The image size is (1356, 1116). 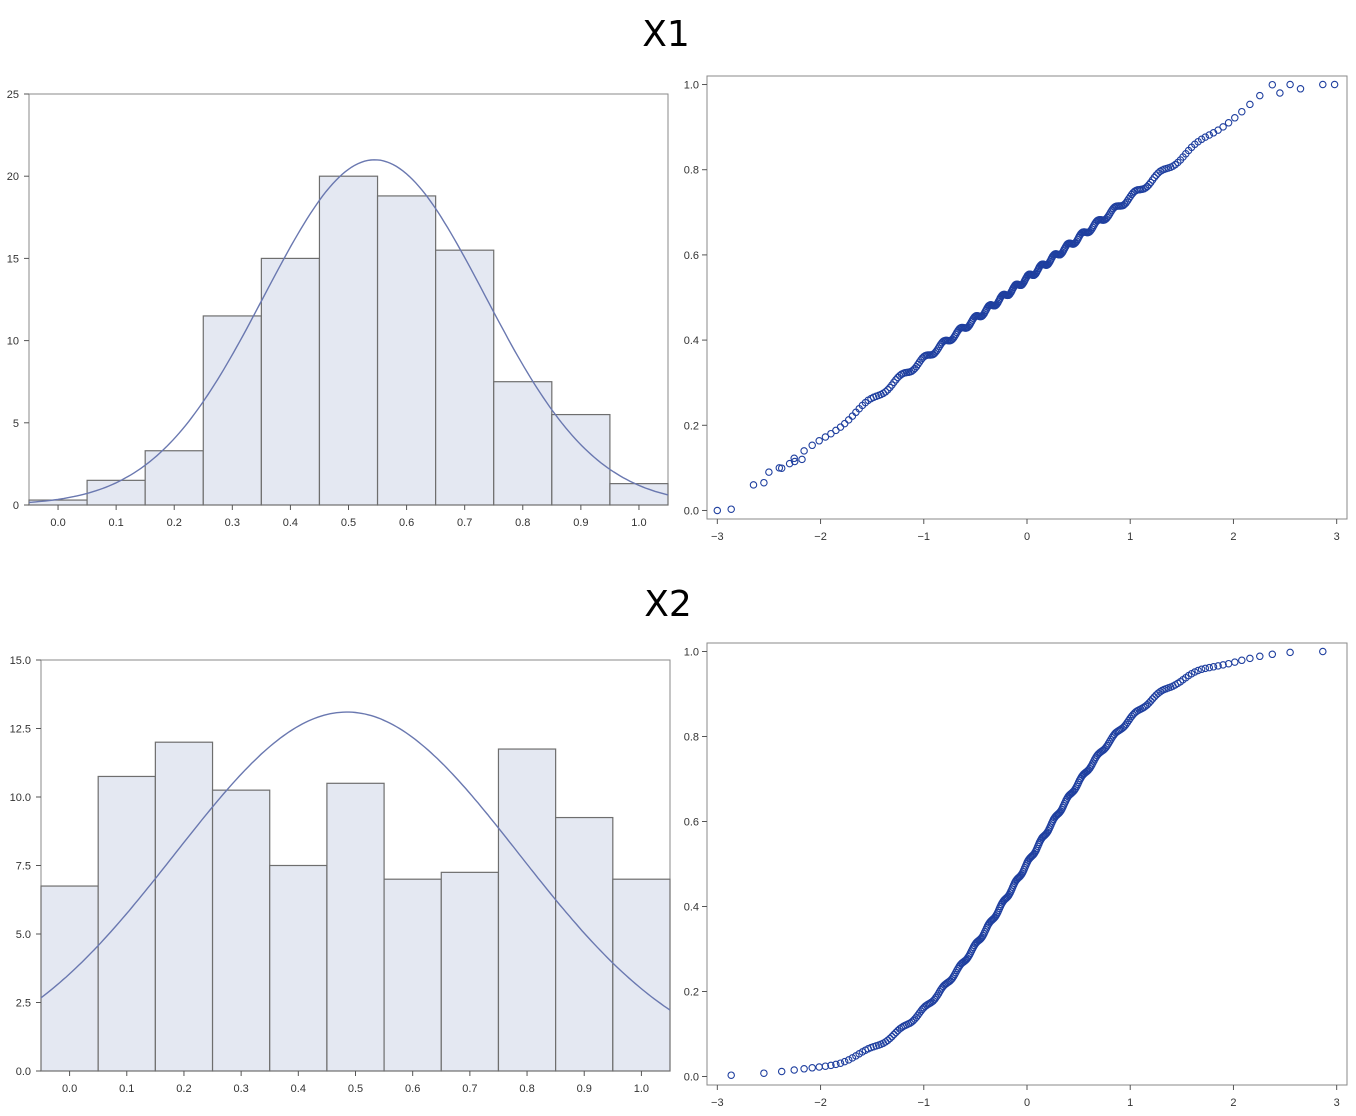 I want to click on x-tick-label: 0.9, so click(x=584, y=1089).